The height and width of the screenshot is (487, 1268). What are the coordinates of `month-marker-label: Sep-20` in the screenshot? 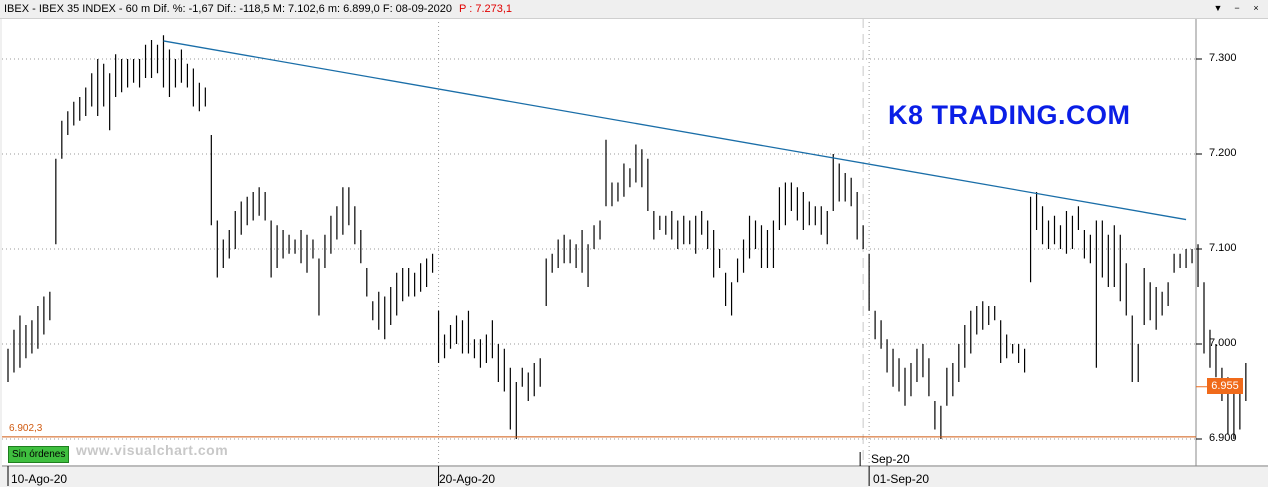 It's located at (890, 459).